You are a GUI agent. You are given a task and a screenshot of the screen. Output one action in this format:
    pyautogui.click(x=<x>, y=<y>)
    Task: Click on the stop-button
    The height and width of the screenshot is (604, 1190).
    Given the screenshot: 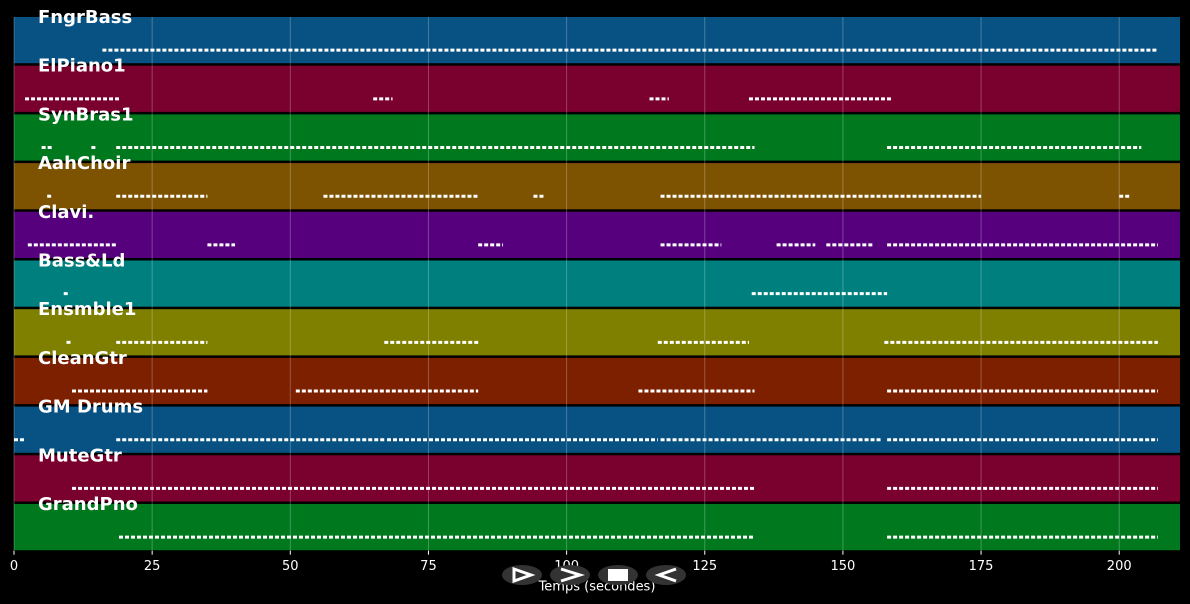 What is the action you would take?
    pyautogui.click(x=618, y=575)
    